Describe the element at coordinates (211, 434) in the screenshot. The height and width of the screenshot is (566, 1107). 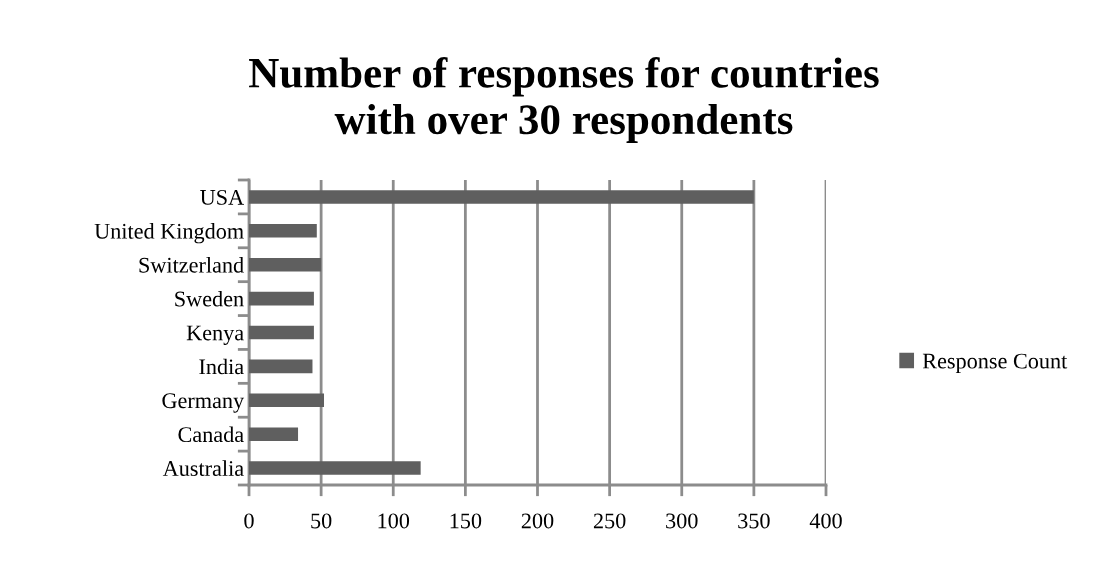
I see `y-tick-label: Canada` at that location.